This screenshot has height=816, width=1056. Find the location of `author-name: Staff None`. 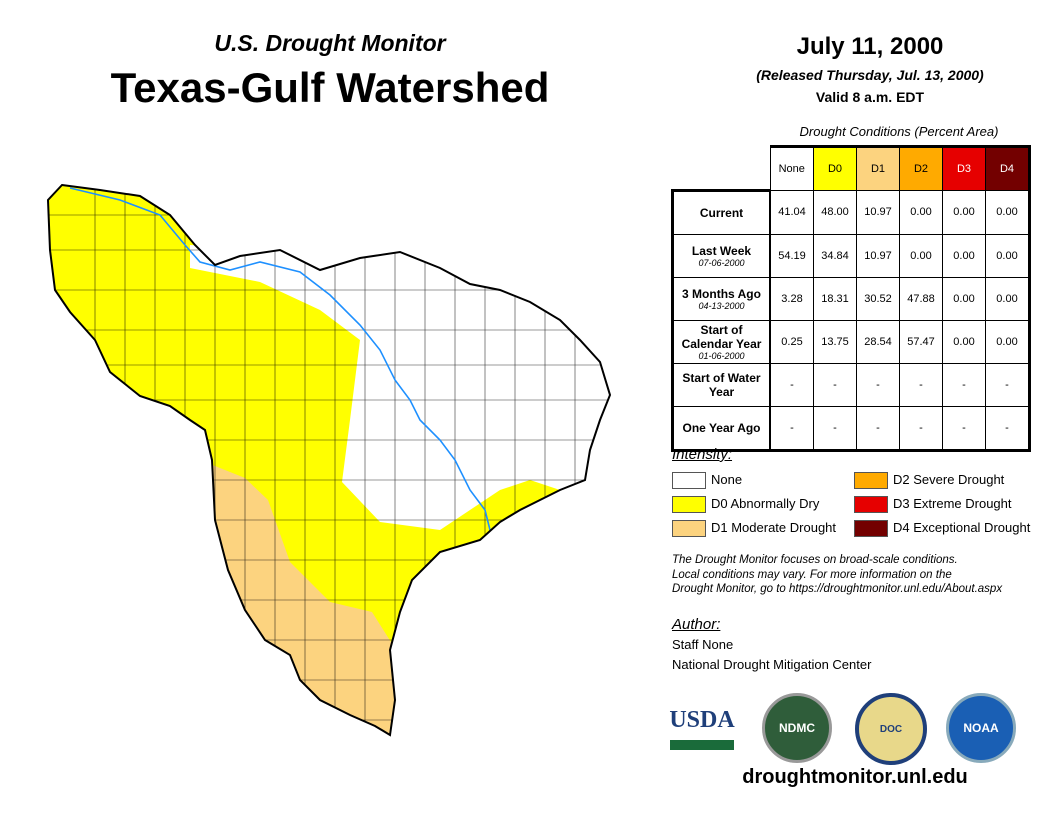

author-name: Staff None is located at coordinates (703, 644).